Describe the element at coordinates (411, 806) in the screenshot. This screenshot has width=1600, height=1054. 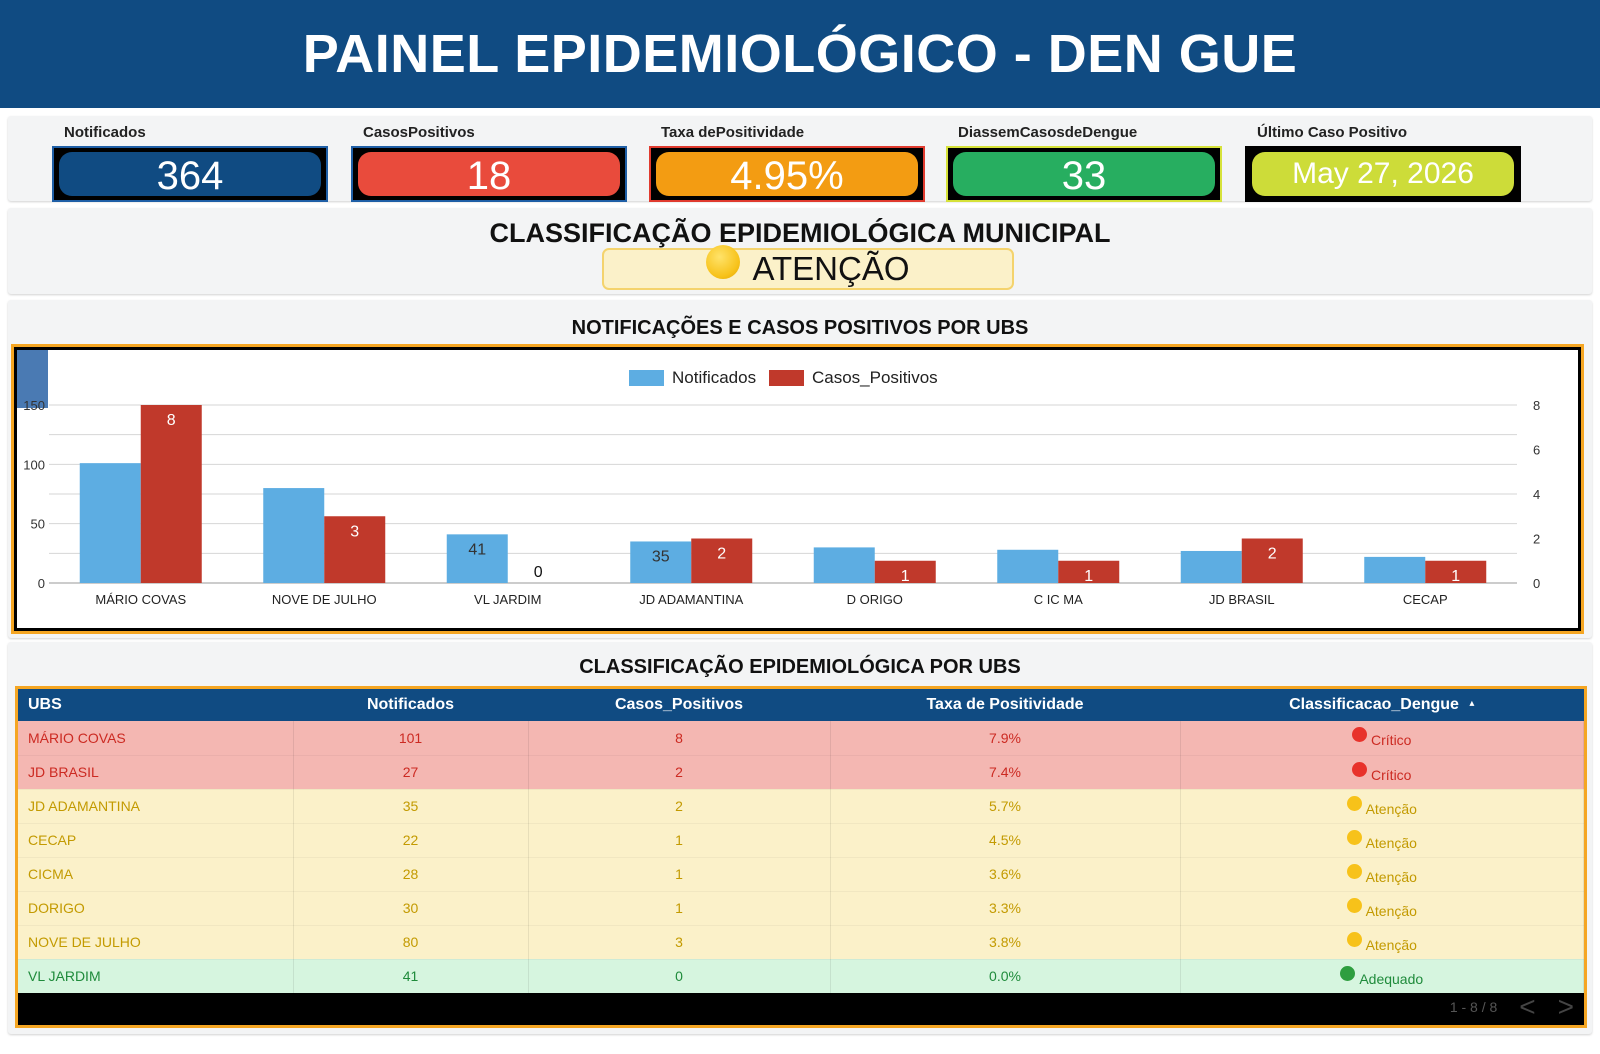
I see `cell-notificados: 35` at that location.